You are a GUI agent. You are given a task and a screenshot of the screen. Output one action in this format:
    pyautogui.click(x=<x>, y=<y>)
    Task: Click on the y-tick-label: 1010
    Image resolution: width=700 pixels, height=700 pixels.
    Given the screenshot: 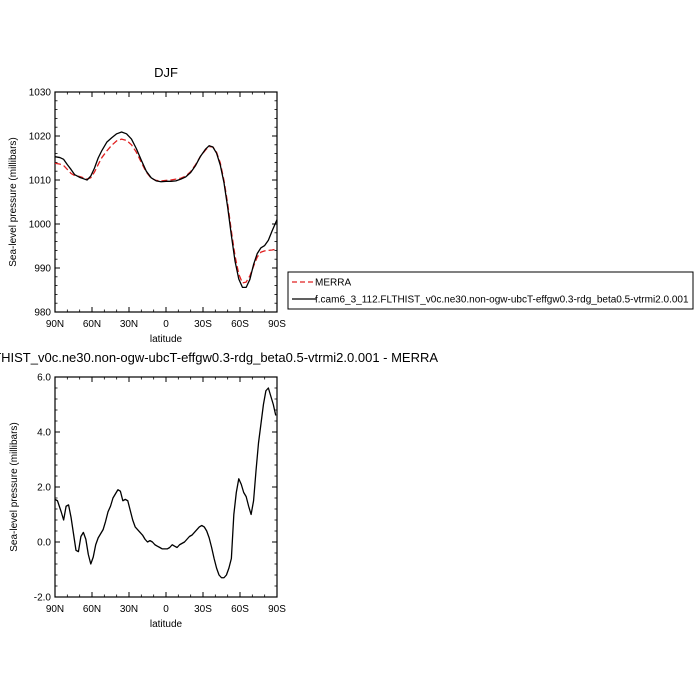 What is the action you would take?
    pyautogui.click(x=40, y=181)
    